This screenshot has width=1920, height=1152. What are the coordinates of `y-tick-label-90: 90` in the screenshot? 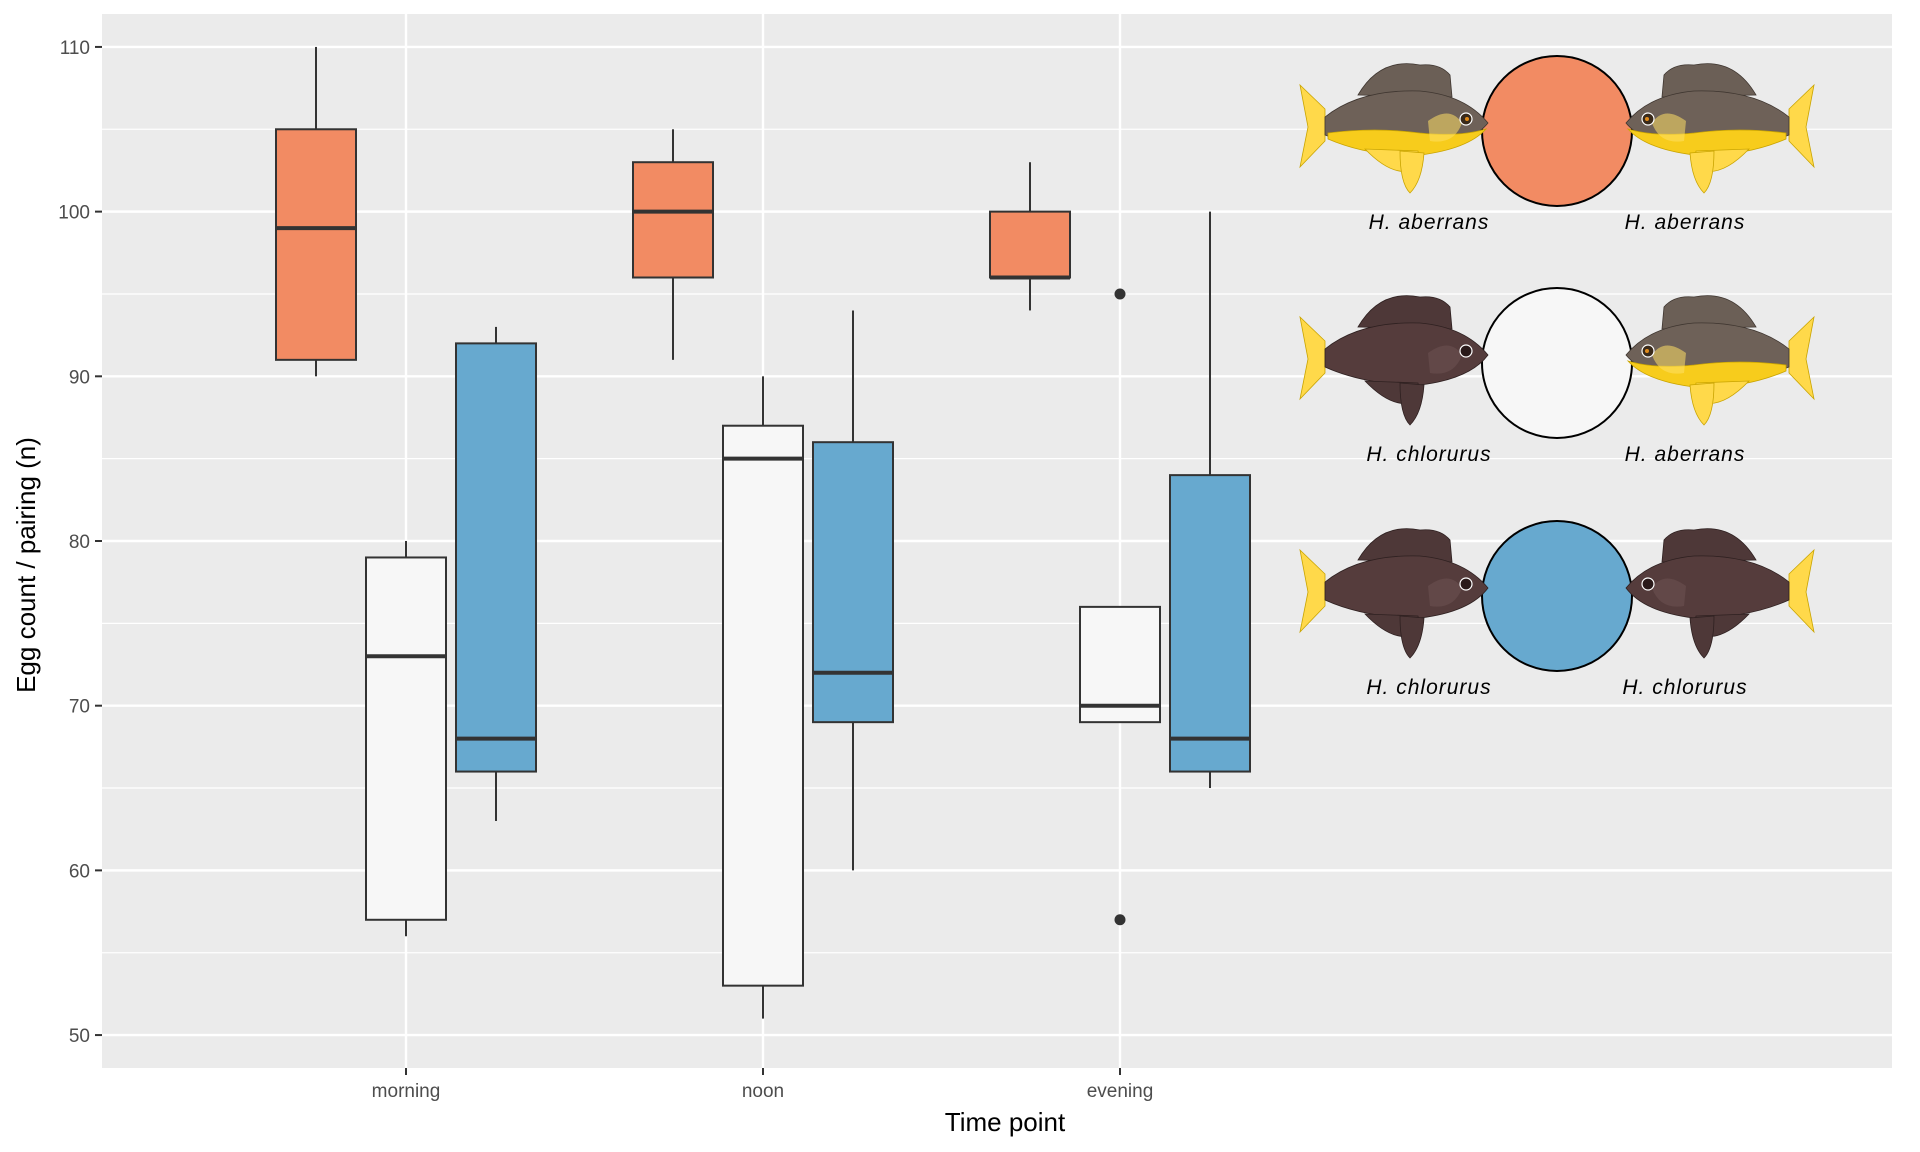 It's located at (79, 377).